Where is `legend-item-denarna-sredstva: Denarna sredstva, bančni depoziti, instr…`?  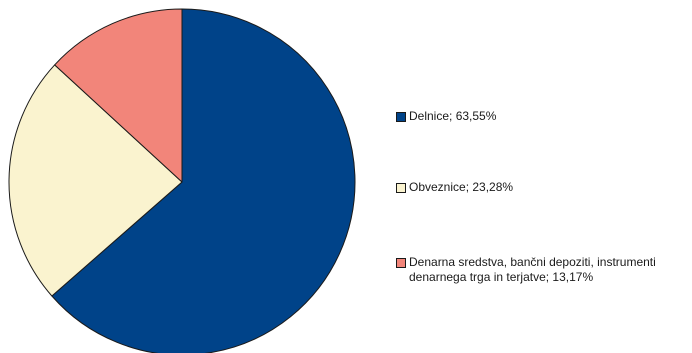
legend-item-denarna-sredstva: Denarna sredstva, bančni depoziti, instr… is located at coordinates (544, 270).